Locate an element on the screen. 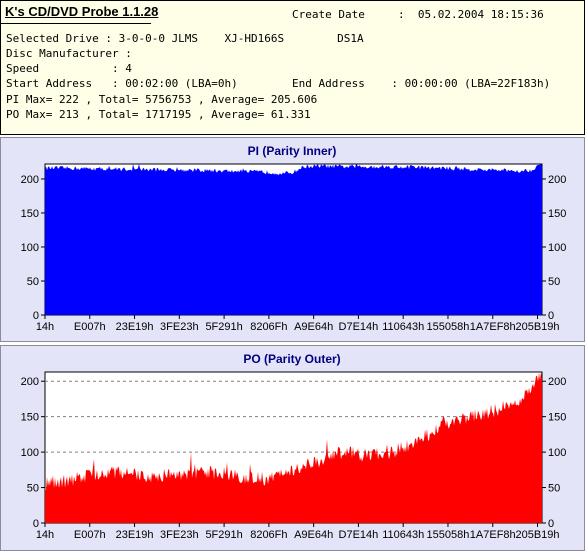 The image size is (585, 551). create-date-value: : 05.02.2004 18:15:36 is located at coordinates (471, 14).